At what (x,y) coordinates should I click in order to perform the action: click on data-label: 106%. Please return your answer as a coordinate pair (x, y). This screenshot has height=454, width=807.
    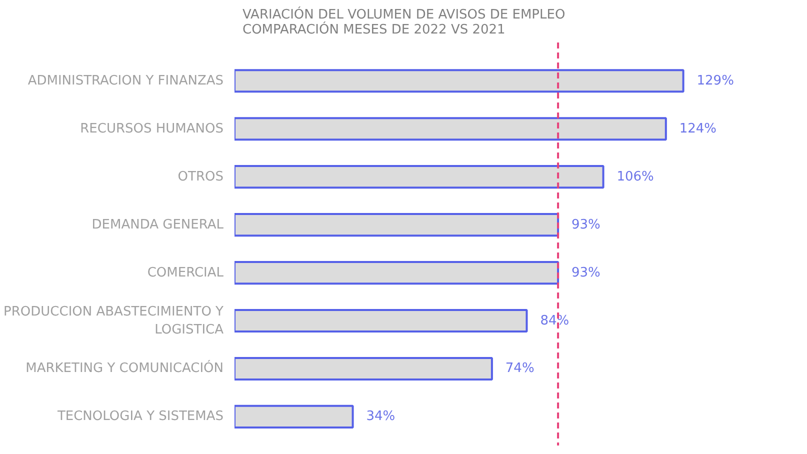
    Looking at the image, I should click on (635, 176).